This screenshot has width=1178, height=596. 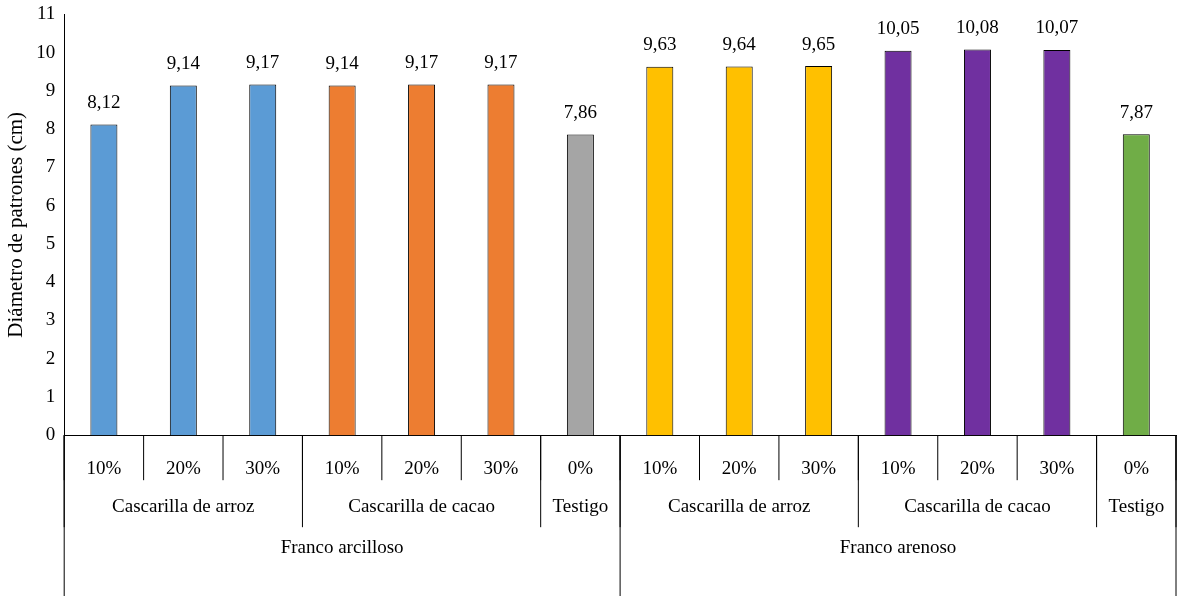 I want to click on y-tick-label: 10, so click(x=46, y=51).